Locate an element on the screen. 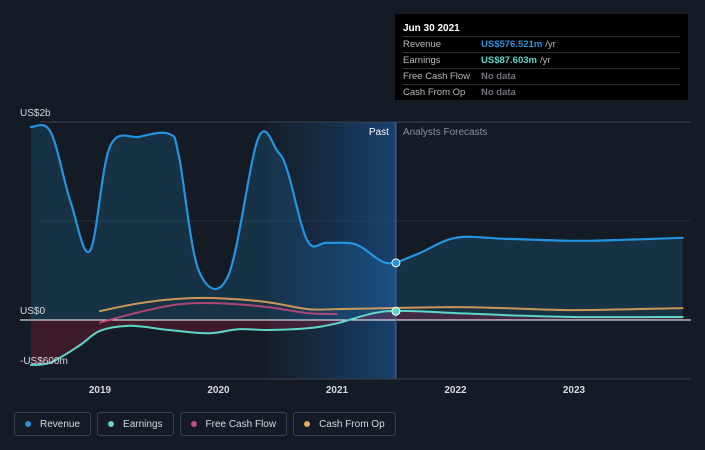 The width and height of the screenshot is (705, 450). tooltip-label: Cash From Op is located at coordinates (434, 92).